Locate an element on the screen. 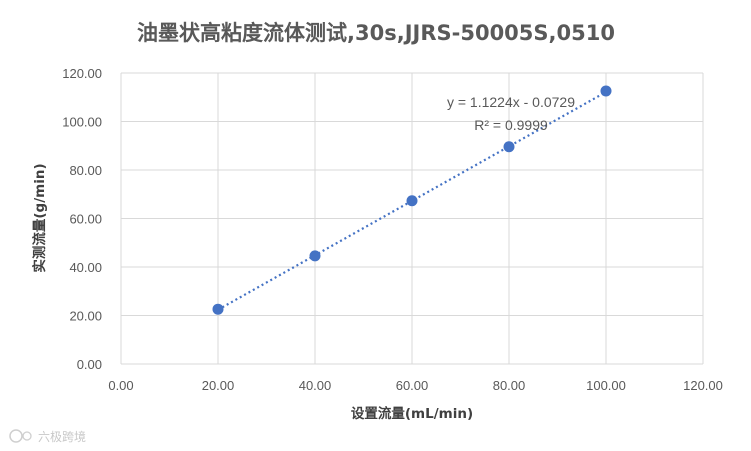  y-axis-ticks: 0.00 20.00 40.00 60.00 80.00 100.00 120.00 is located at coordinates (82, 219).